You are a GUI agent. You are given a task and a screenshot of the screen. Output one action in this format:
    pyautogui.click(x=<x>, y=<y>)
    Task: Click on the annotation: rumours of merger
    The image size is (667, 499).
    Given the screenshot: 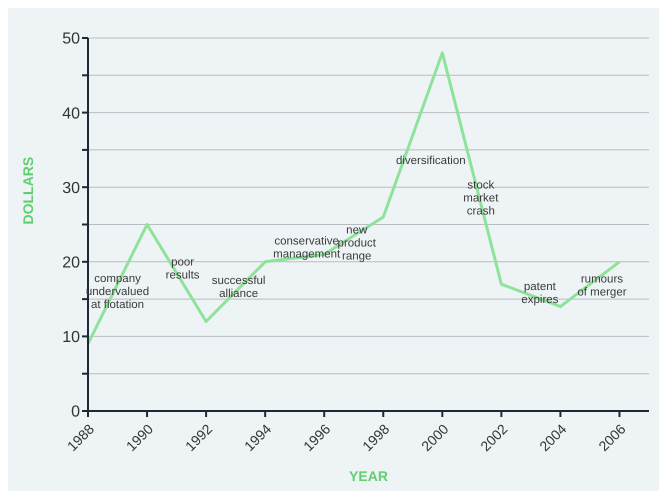 What is the action you would take?
    pyautogui.click(x=602, y=286)
    